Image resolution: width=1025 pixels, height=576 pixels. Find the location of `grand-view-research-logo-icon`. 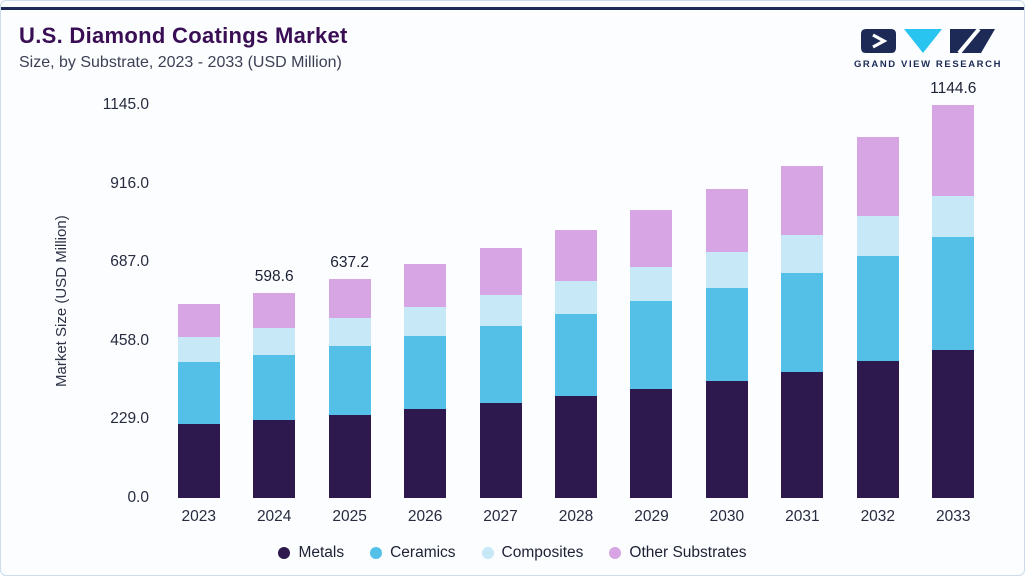

grand-view-research-logo-icon is located at coordinates (928, 41).